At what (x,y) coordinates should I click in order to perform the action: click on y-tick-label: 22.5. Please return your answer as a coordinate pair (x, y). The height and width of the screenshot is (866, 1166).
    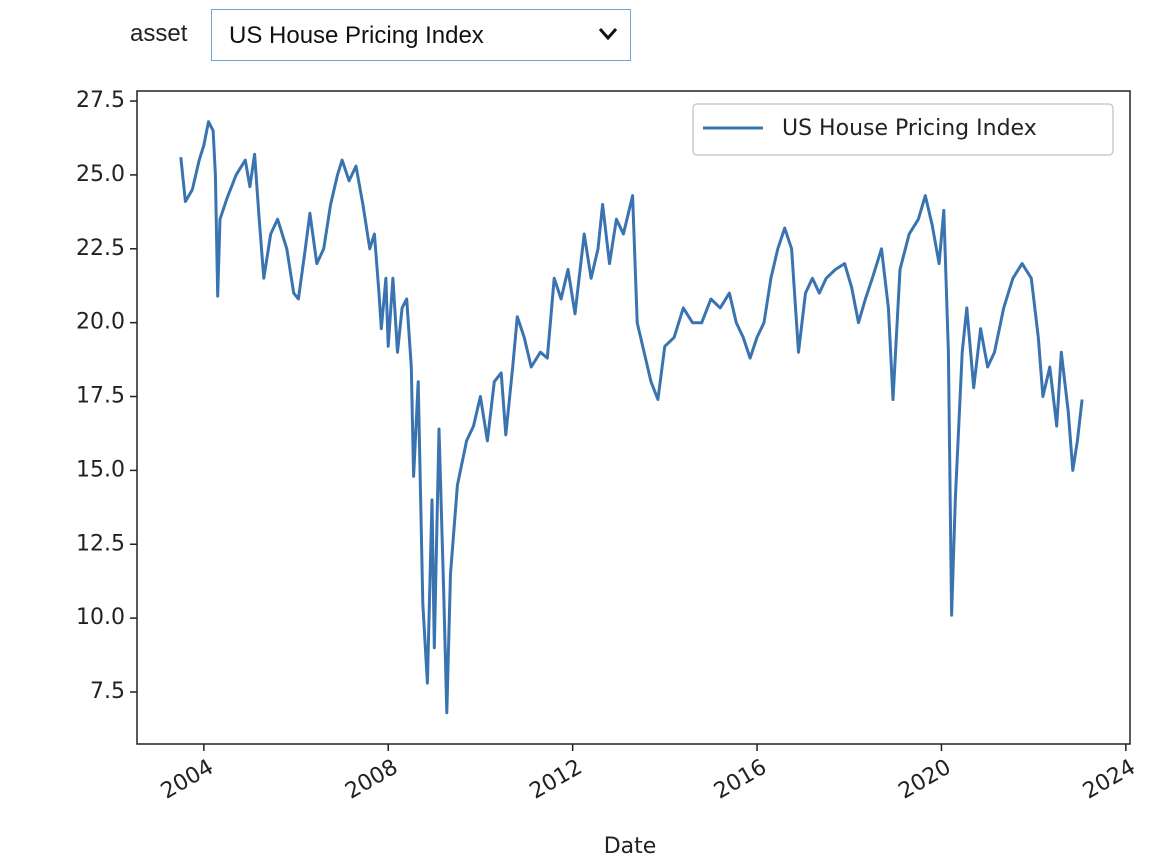
    Looking at the image, I should click on (100, 248).